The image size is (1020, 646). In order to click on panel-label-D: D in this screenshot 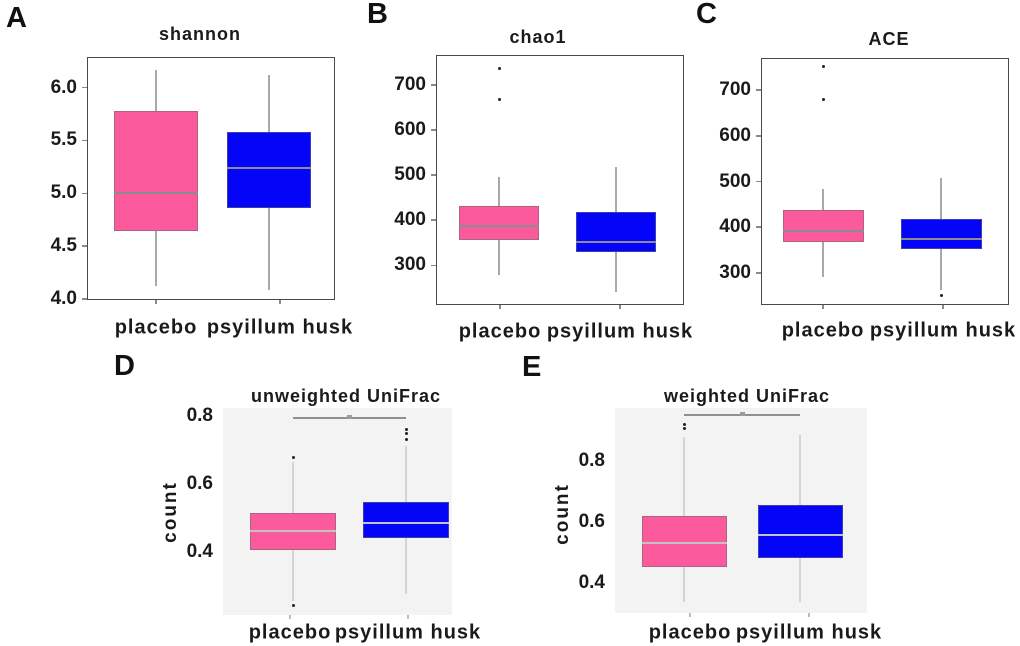, I will do `click(124, 366)`.